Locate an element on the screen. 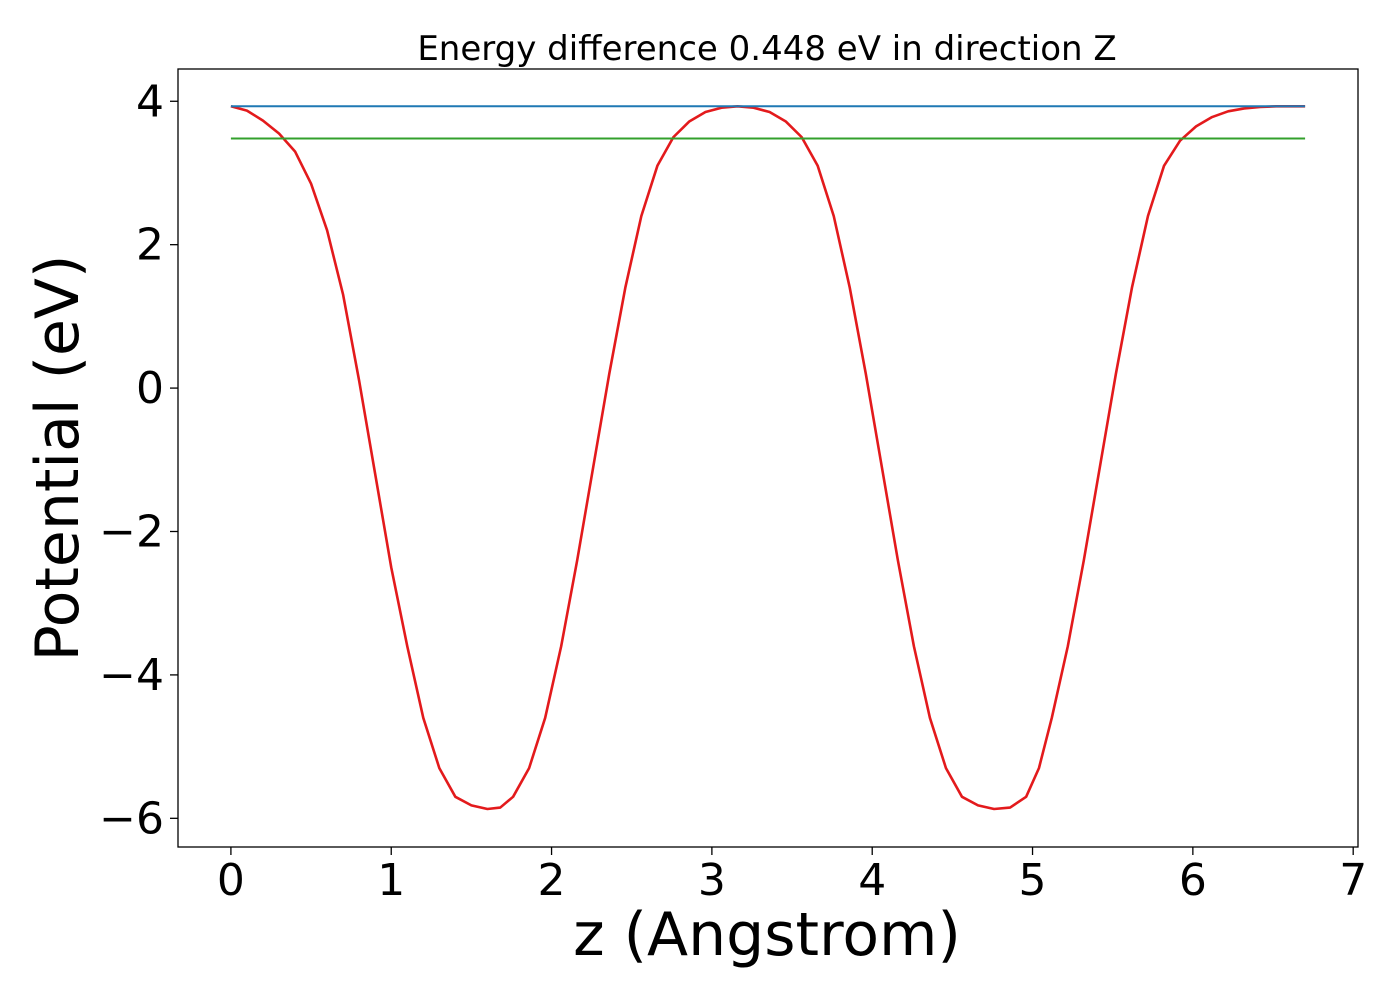 The image size is (1400, 1000). y-axis-title: Potential (eV) is located at coordinates (58, 458).